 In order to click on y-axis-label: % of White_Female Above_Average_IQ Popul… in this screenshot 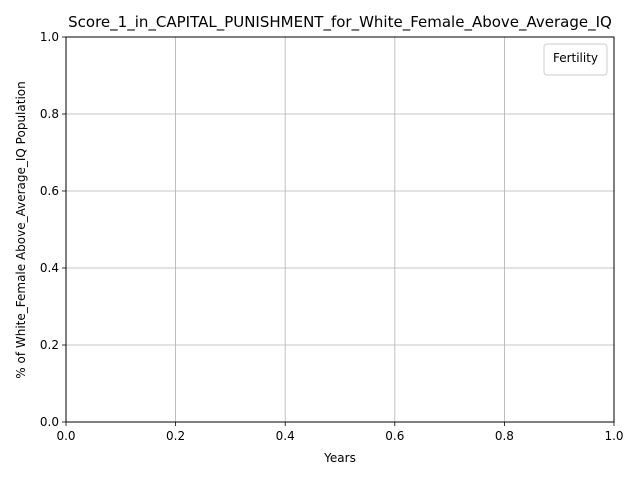, I will do `click(21, 229)`.